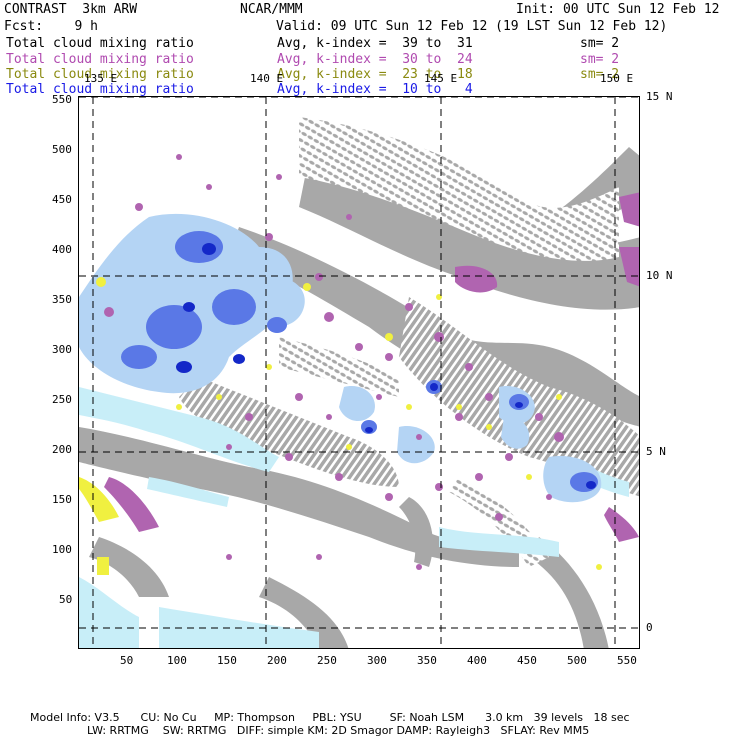 The width and height of the screenshot is (740, 740). I want to click on lat-label-5n: 5 N, so click(656, 451).